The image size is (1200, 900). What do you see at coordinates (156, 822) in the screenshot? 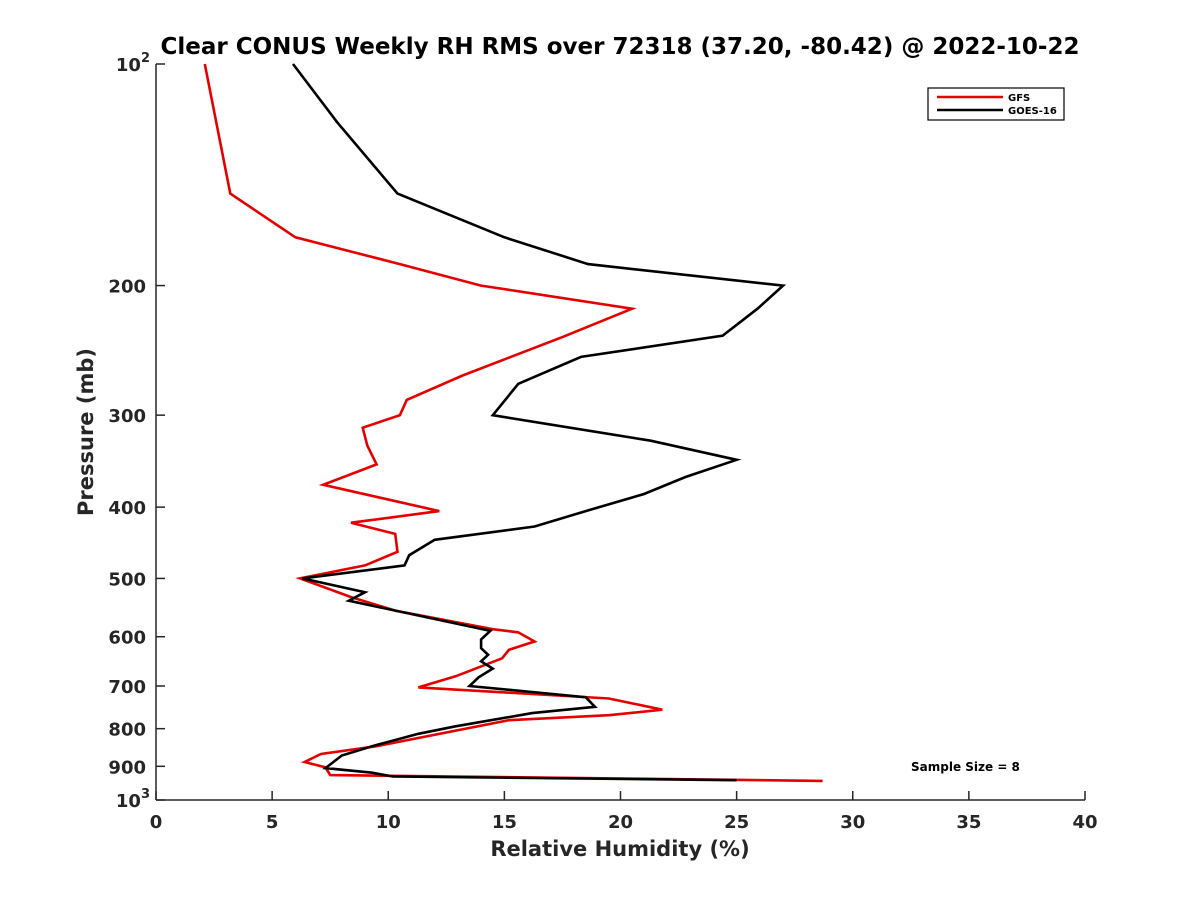
I see `x-tick-label: 0` at bounding box center [156, 822].